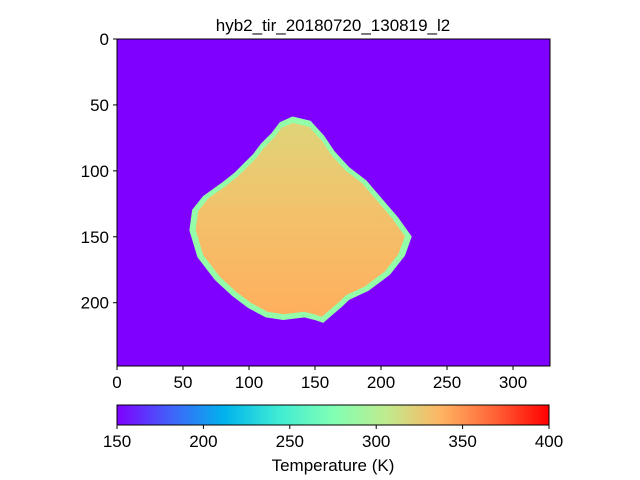 Image resolution: width=640 pixels, height=480 pixels. Describe the element at coordinates (249, 382) in the screenshot. I see `x-tick-label: 100` at that location.